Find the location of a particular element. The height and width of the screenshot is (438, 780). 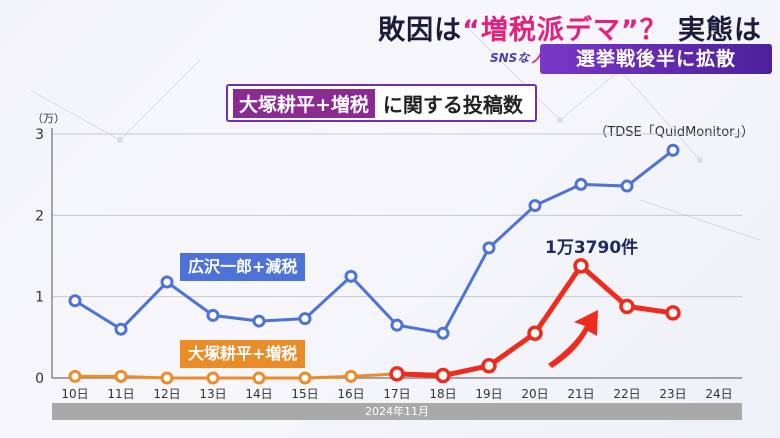

x-tick-label: 10日 is located at coordinates (74, 394).